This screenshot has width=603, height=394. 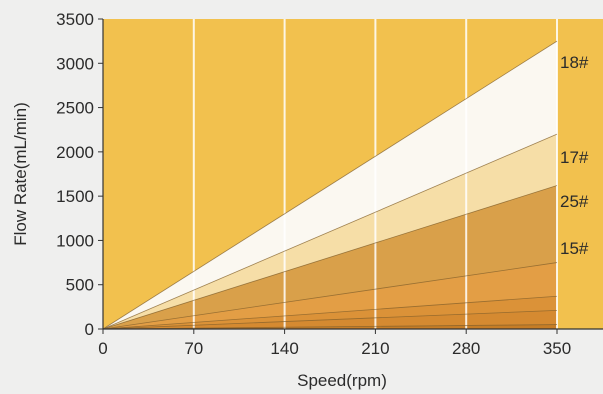 I want to click on y-tick-label-3500: 3500, so click(x=75, y=19).